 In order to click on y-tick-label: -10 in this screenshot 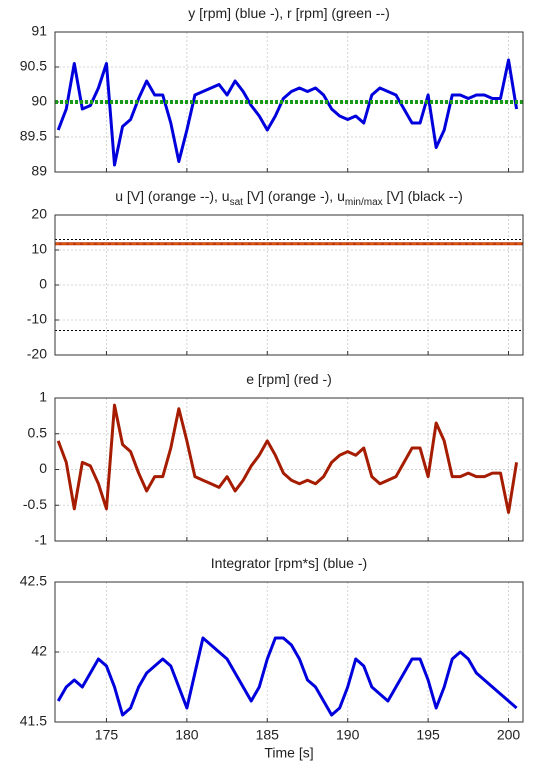, I will do `click(37, 319)`.